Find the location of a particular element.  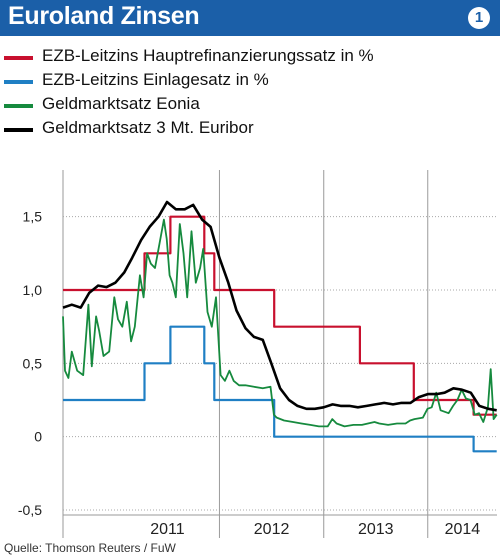

source-note: Quelle: Thomson Reuters / FuW is located at coordinates (90, 548).